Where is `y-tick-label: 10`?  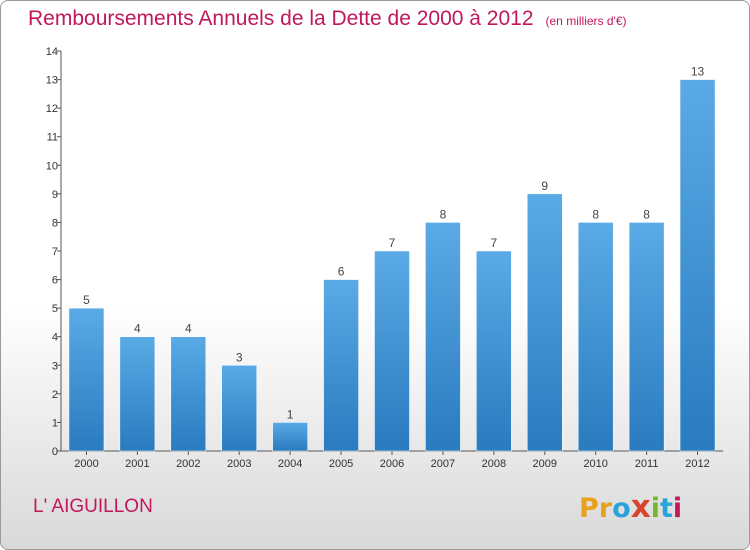
y-tick-label: 10 is located at coordinates (52, 166).